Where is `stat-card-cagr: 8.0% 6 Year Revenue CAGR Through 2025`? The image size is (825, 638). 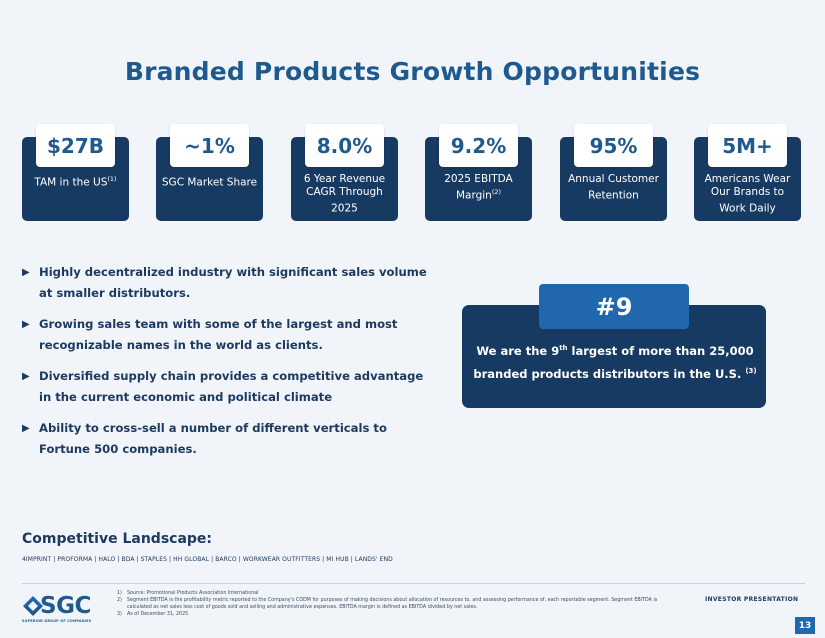
stat-card-cagr: 8.0% 6 Year Revenue CAGR Through 2025 is located at coordinates (344, 172).